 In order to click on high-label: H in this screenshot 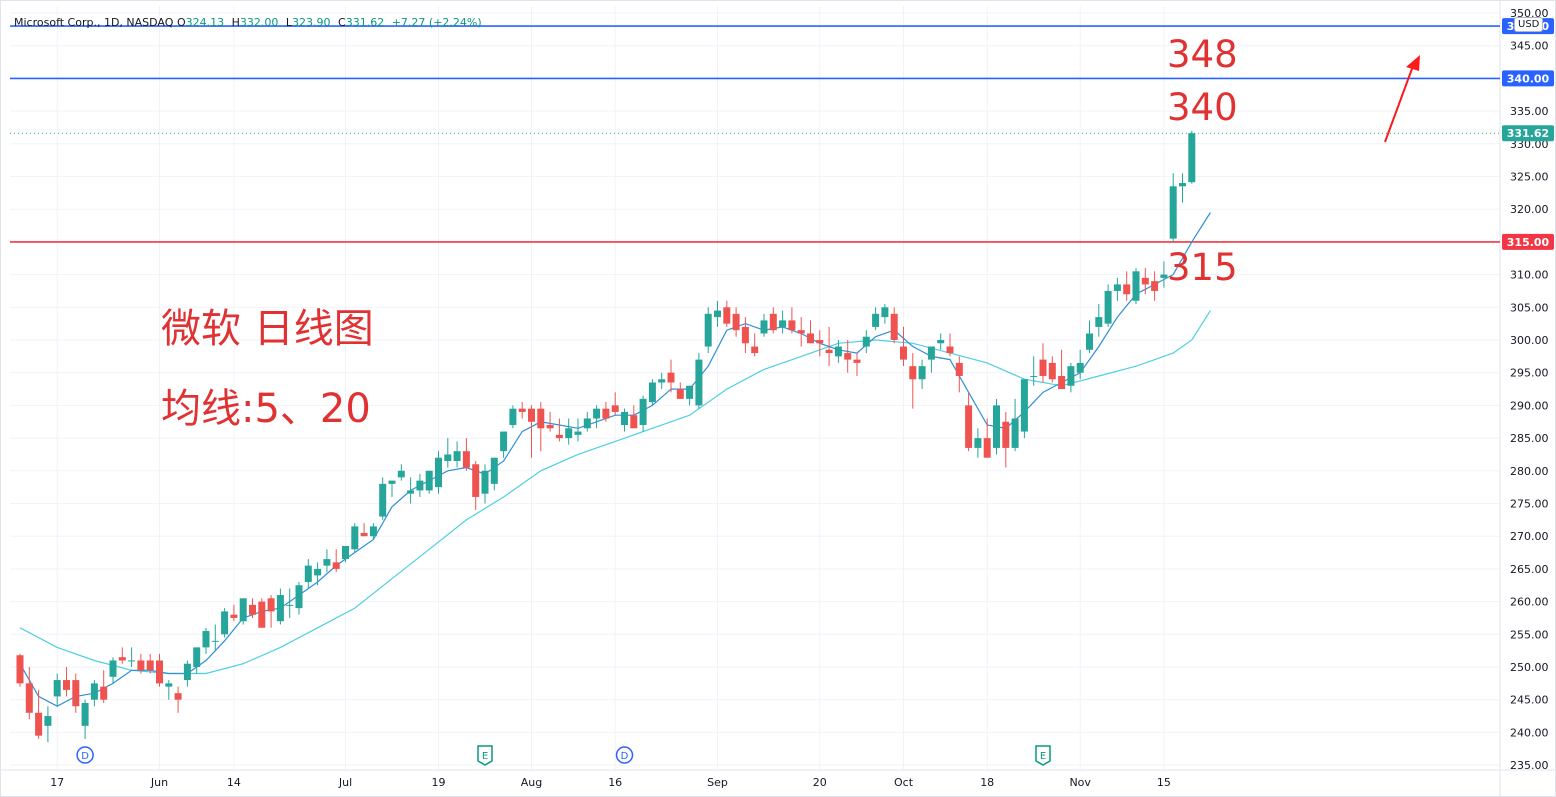, I will do `click(235, 22)`.